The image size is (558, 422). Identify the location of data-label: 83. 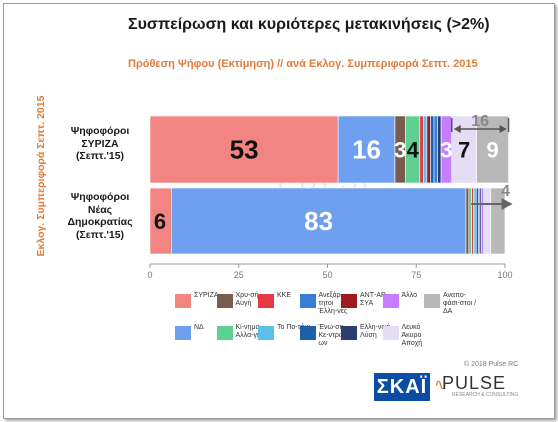
(318, 221).